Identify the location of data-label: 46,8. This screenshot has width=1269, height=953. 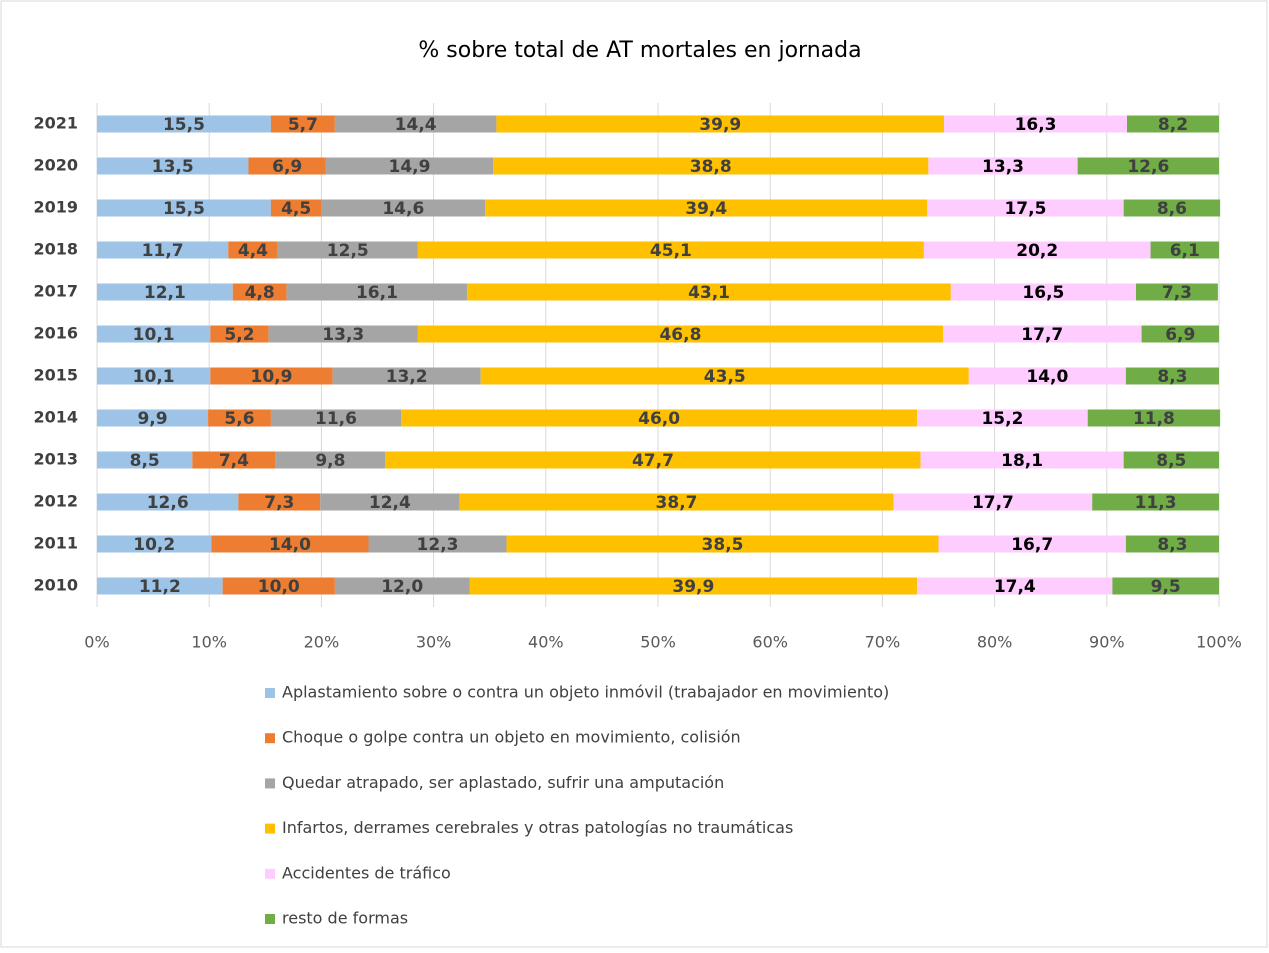
(680, 335).